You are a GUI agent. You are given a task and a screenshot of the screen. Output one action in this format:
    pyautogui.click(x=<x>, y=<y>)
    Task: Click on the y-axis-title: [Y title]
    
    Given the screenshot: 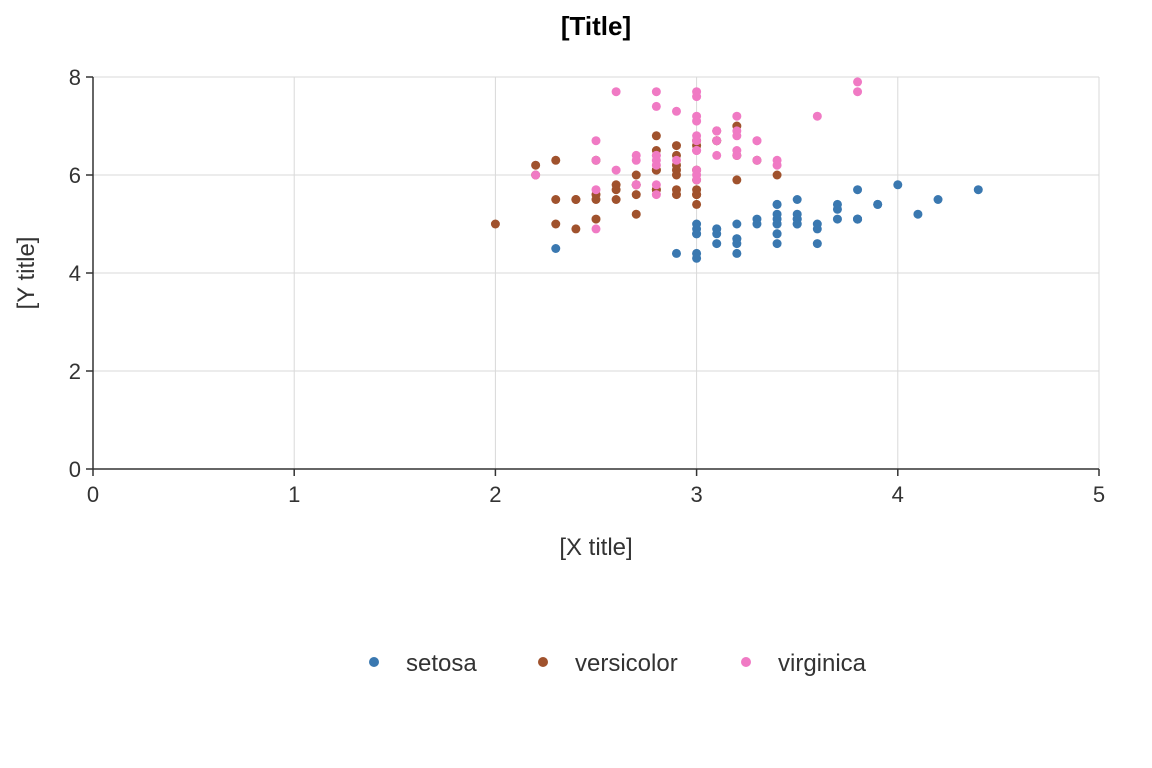 What is the action you would take?
    pyautogui.click(x=26, y=273)
    